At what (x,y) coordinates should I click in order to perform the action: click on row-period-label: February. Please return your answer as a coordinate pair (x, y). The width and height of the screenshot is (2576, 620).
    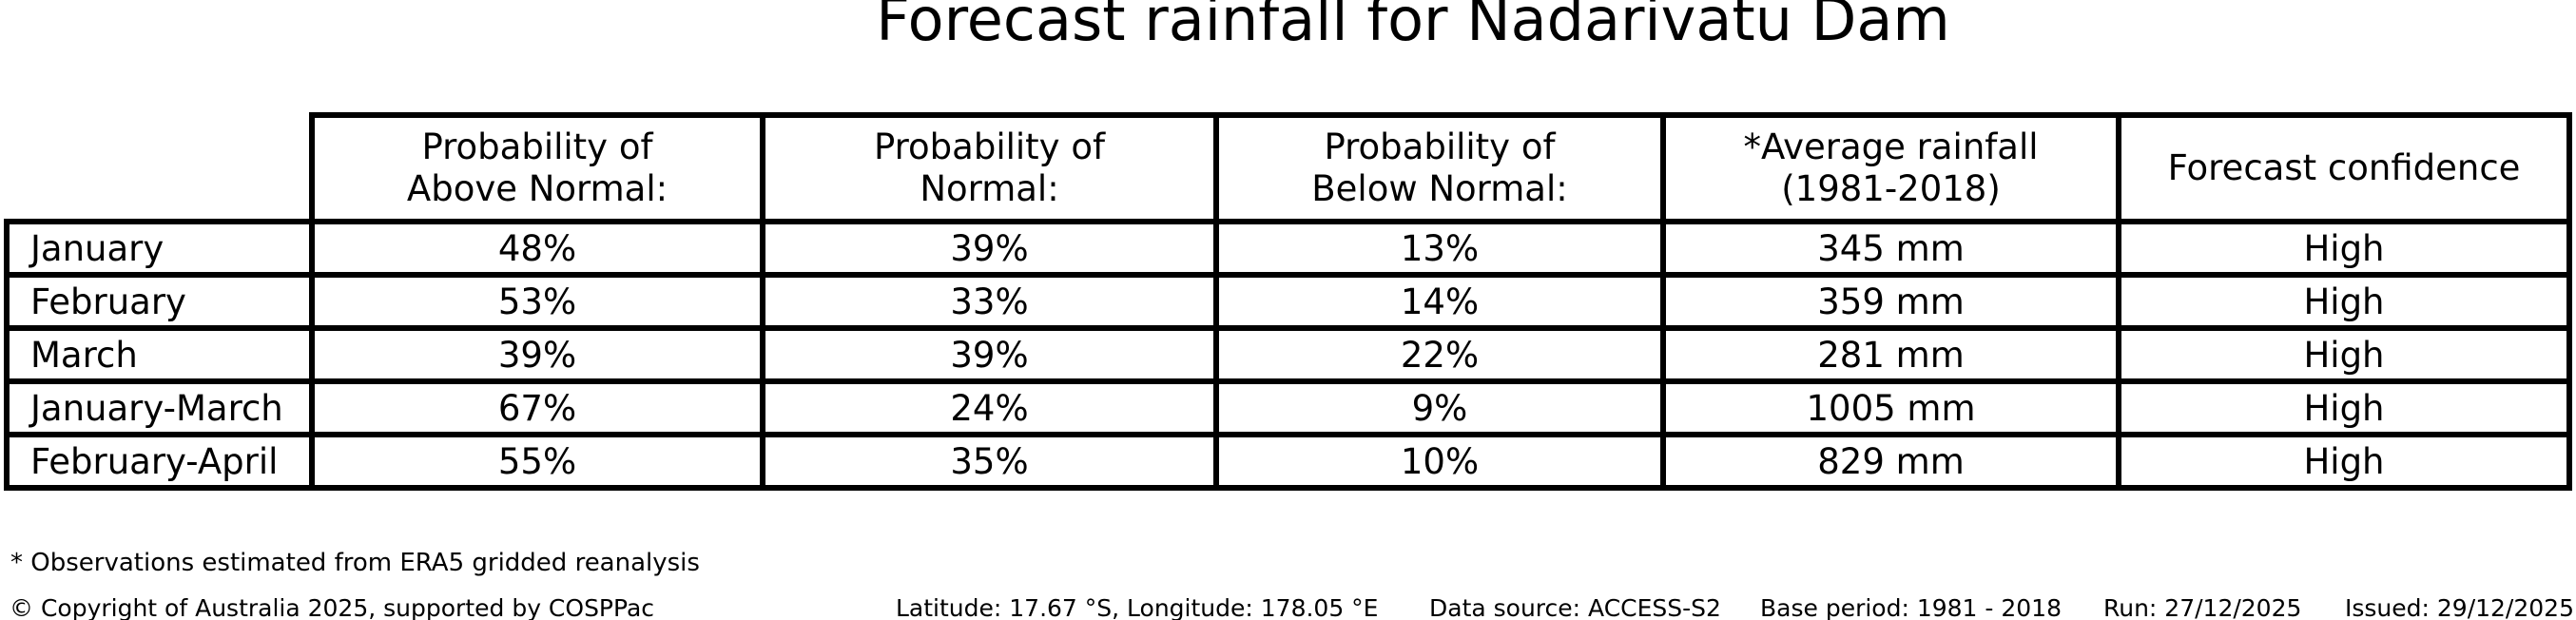
    Looking at the image, I should click on (159, 301).